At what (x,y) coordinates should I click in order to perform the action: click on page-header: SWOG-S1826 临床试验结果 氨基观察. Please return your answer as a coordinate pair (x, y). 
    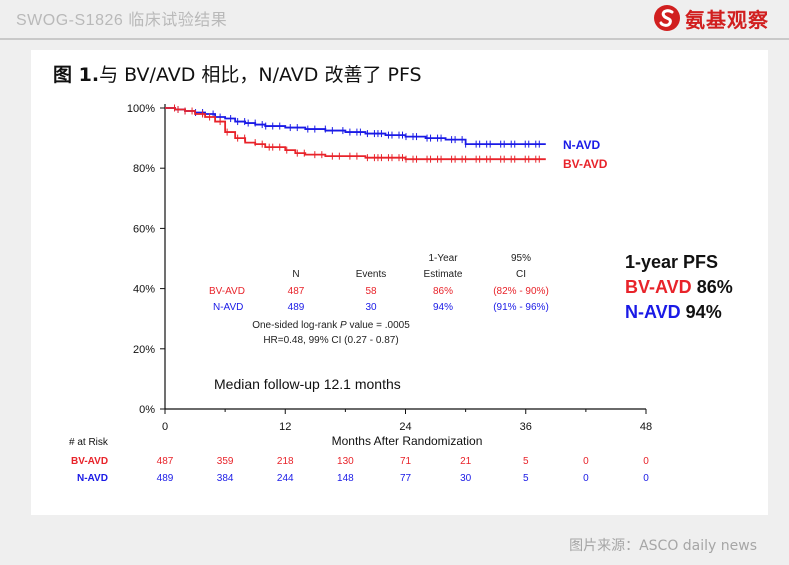
    Looking at the image, I should click on (394, 19).